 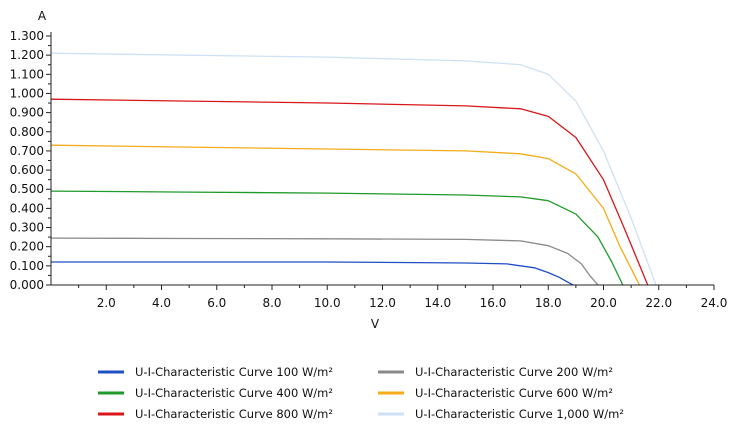 What do you see at coordinates (603, 303) in the screenshot?
I see `x-tick-label: 20.0` at bounding box center [603, 303].